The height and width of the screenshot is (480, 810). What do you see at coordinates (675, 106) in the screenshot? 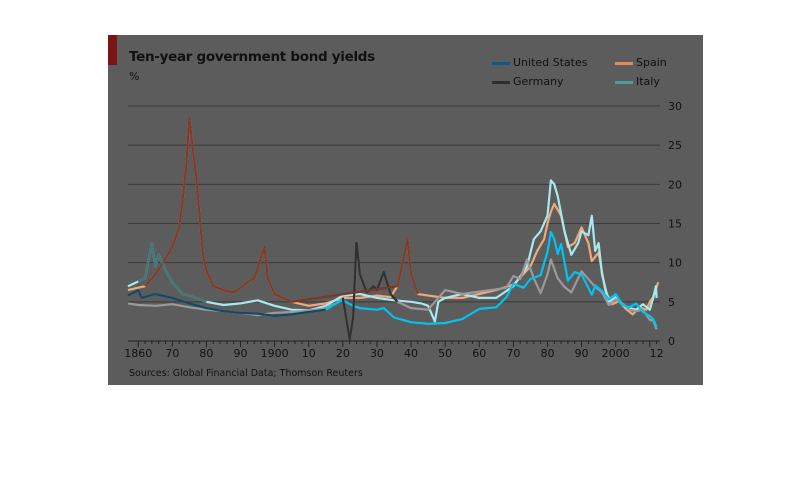
I see `y-tick-label: 30` at bounding box center [675, 106].